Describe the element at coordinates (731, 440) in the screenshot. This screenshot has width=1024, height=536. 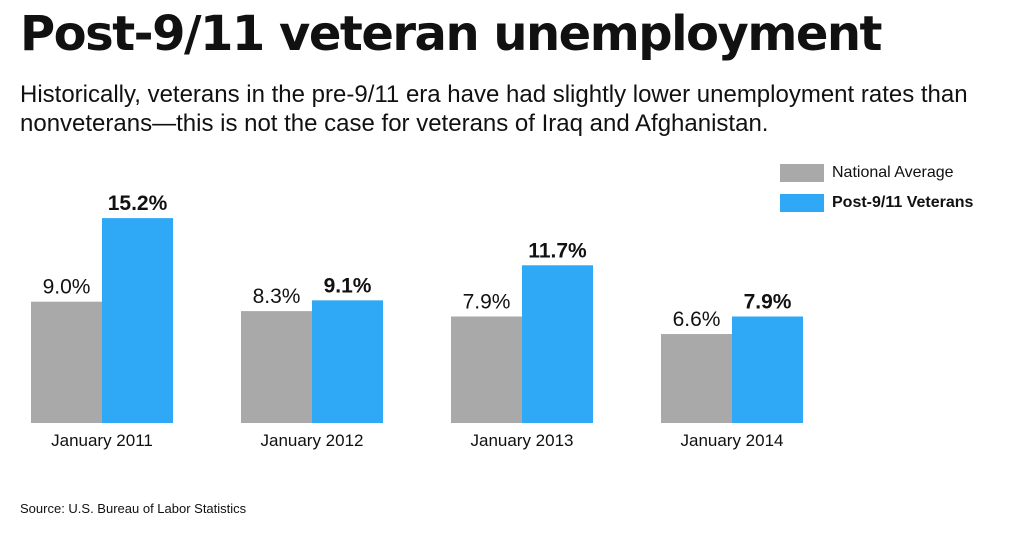
I see `category-label-4: January 2014` at that location.